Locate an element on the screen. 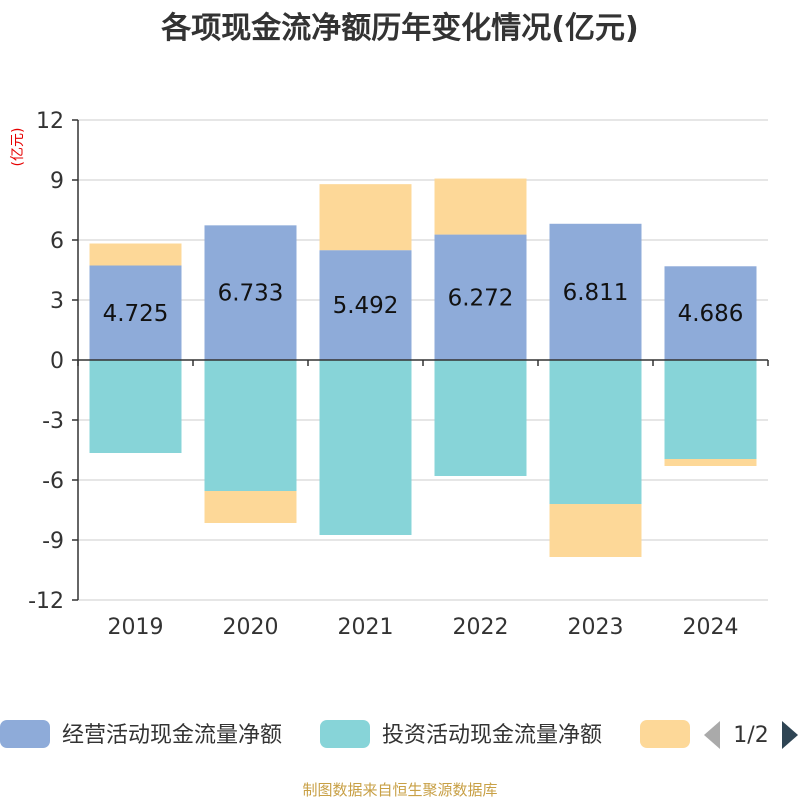 Image resolution: width=800 pixels, height=800 pixels. legend-label-2: 投资活动现金流量净额 is located at coordinates (492, 735).